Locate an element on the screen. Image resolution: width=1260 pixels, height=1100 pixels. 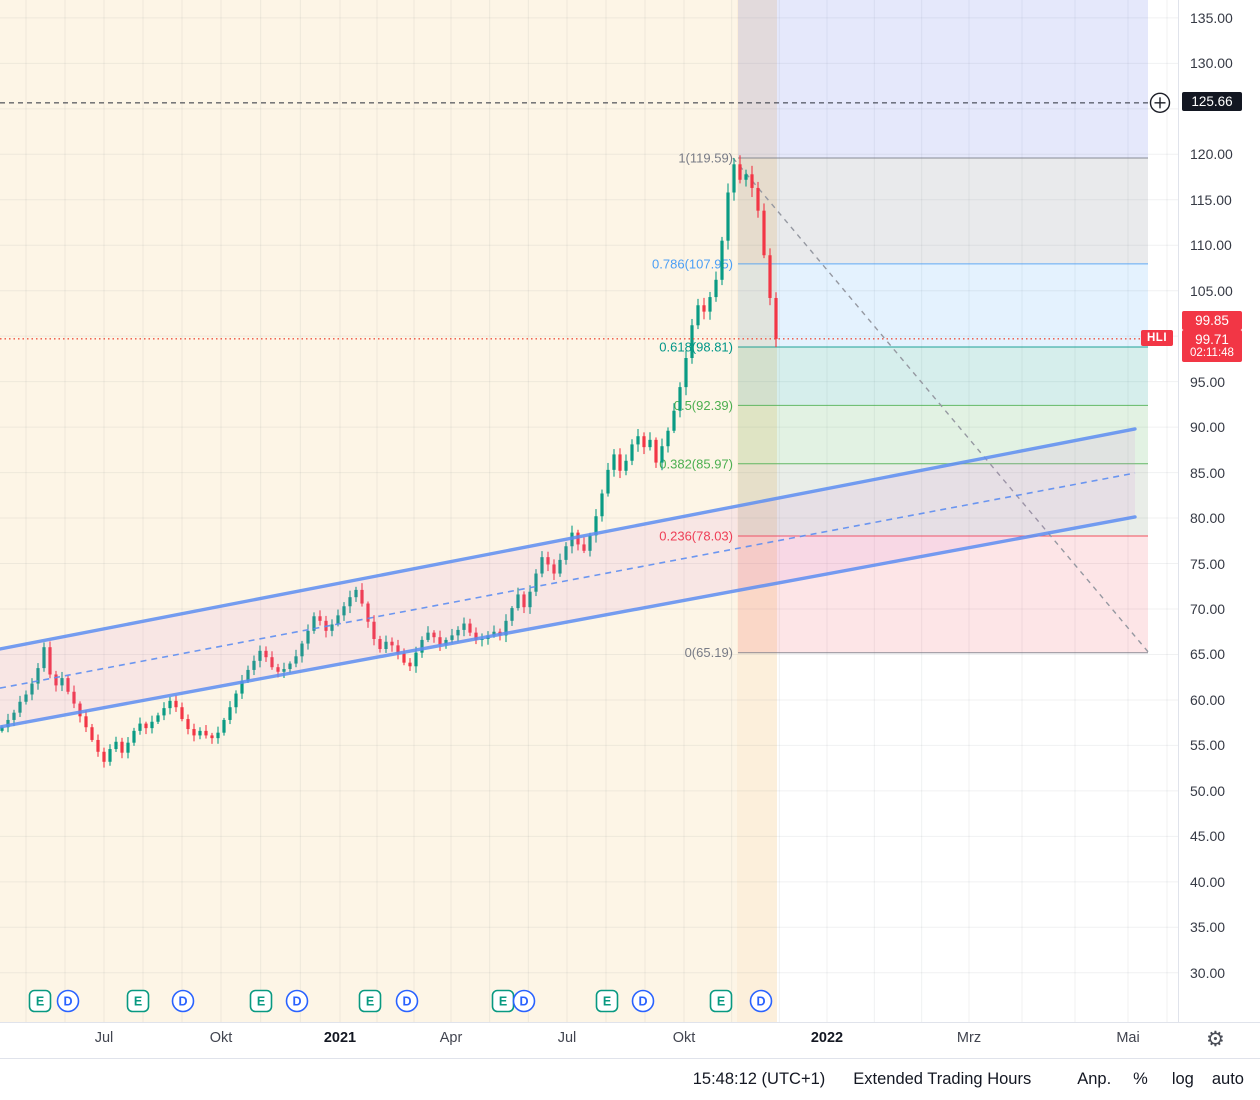
premarket-price-badge: 99.85 is located at coordinates (1212, 320).